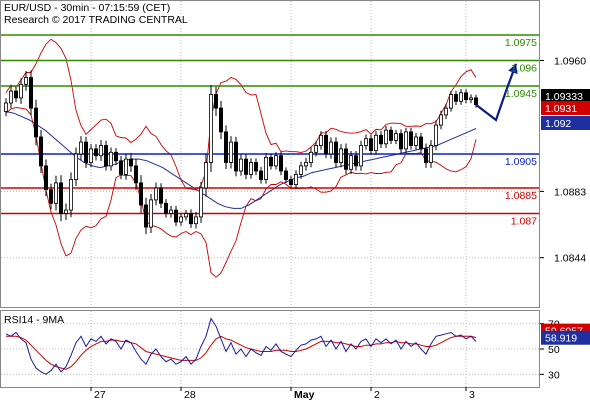 Image resolution: width=590 pixels, height=400 pixels. What do you see at coordinates (34, 320) in the screenshot?
I see `rsi-title: RSI14 - 9MA` at bounding box center [34, 320].